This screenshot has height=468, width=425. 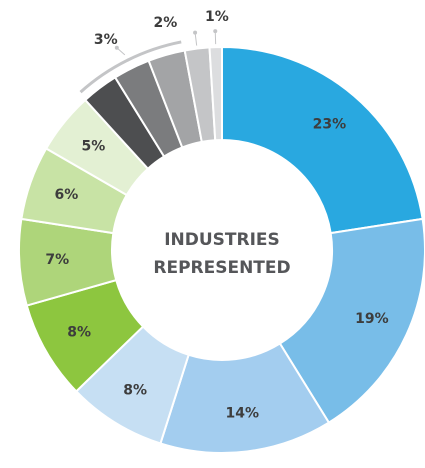 I want to click on value-label: 5%, so click(x=94, y=147).